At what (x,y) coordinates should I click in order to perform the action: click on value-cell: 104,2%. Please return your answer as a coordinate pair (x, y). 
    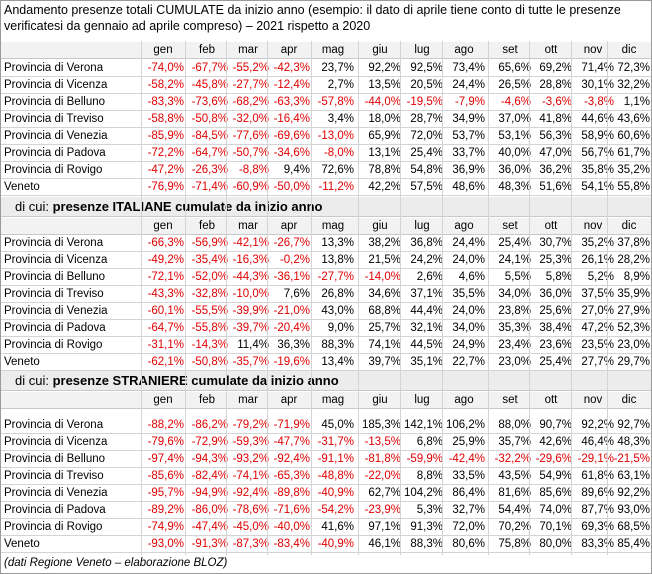
    Looking at the image, I should click on (423, 493).